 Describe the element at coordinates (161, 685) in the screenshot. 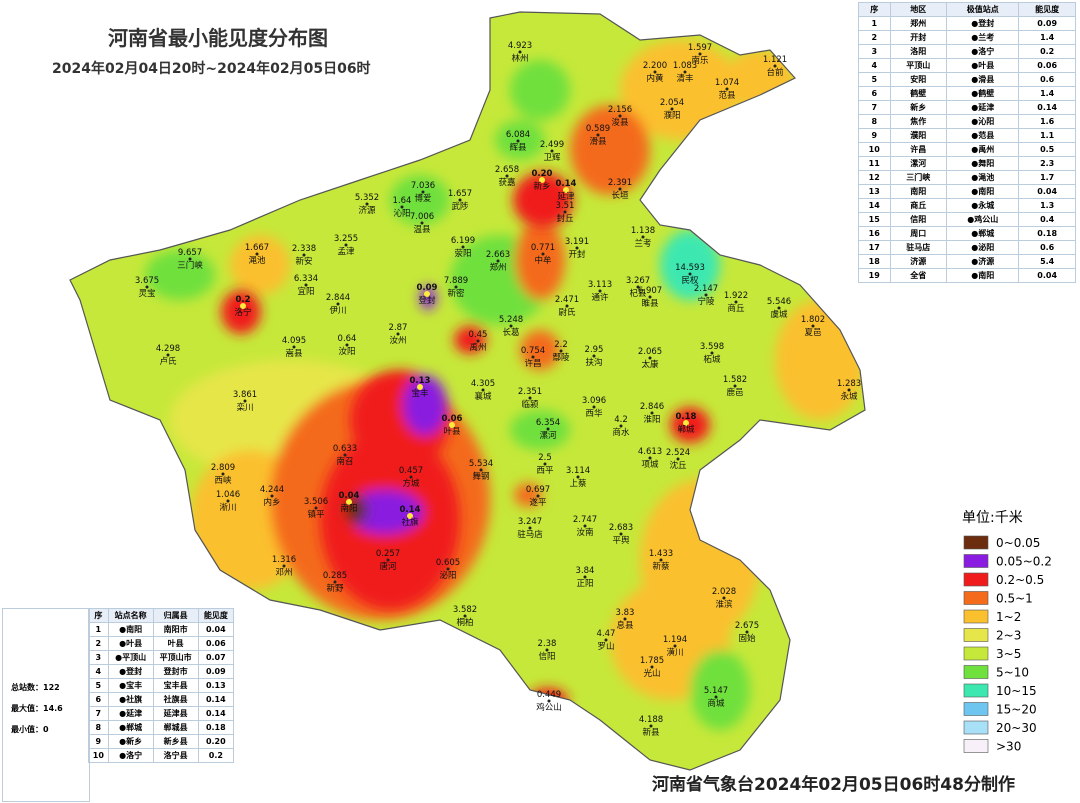

I see `table-row: 5 ●宝丰 宝丰县 0.13` at that location.